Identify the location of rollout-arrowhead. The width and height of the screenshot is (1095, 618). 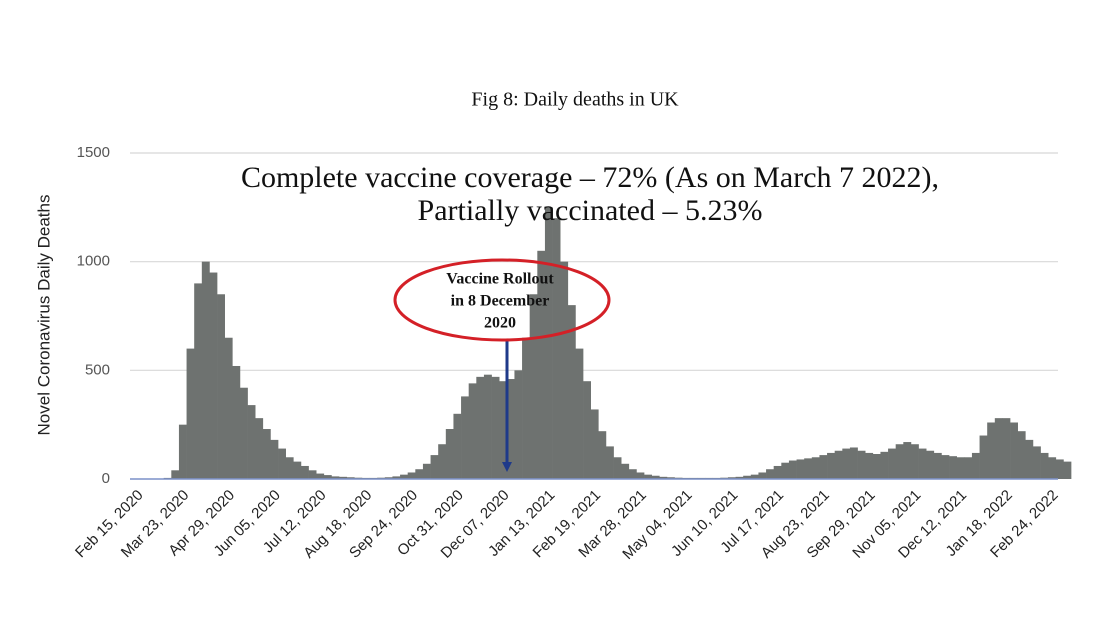
(507, 467).